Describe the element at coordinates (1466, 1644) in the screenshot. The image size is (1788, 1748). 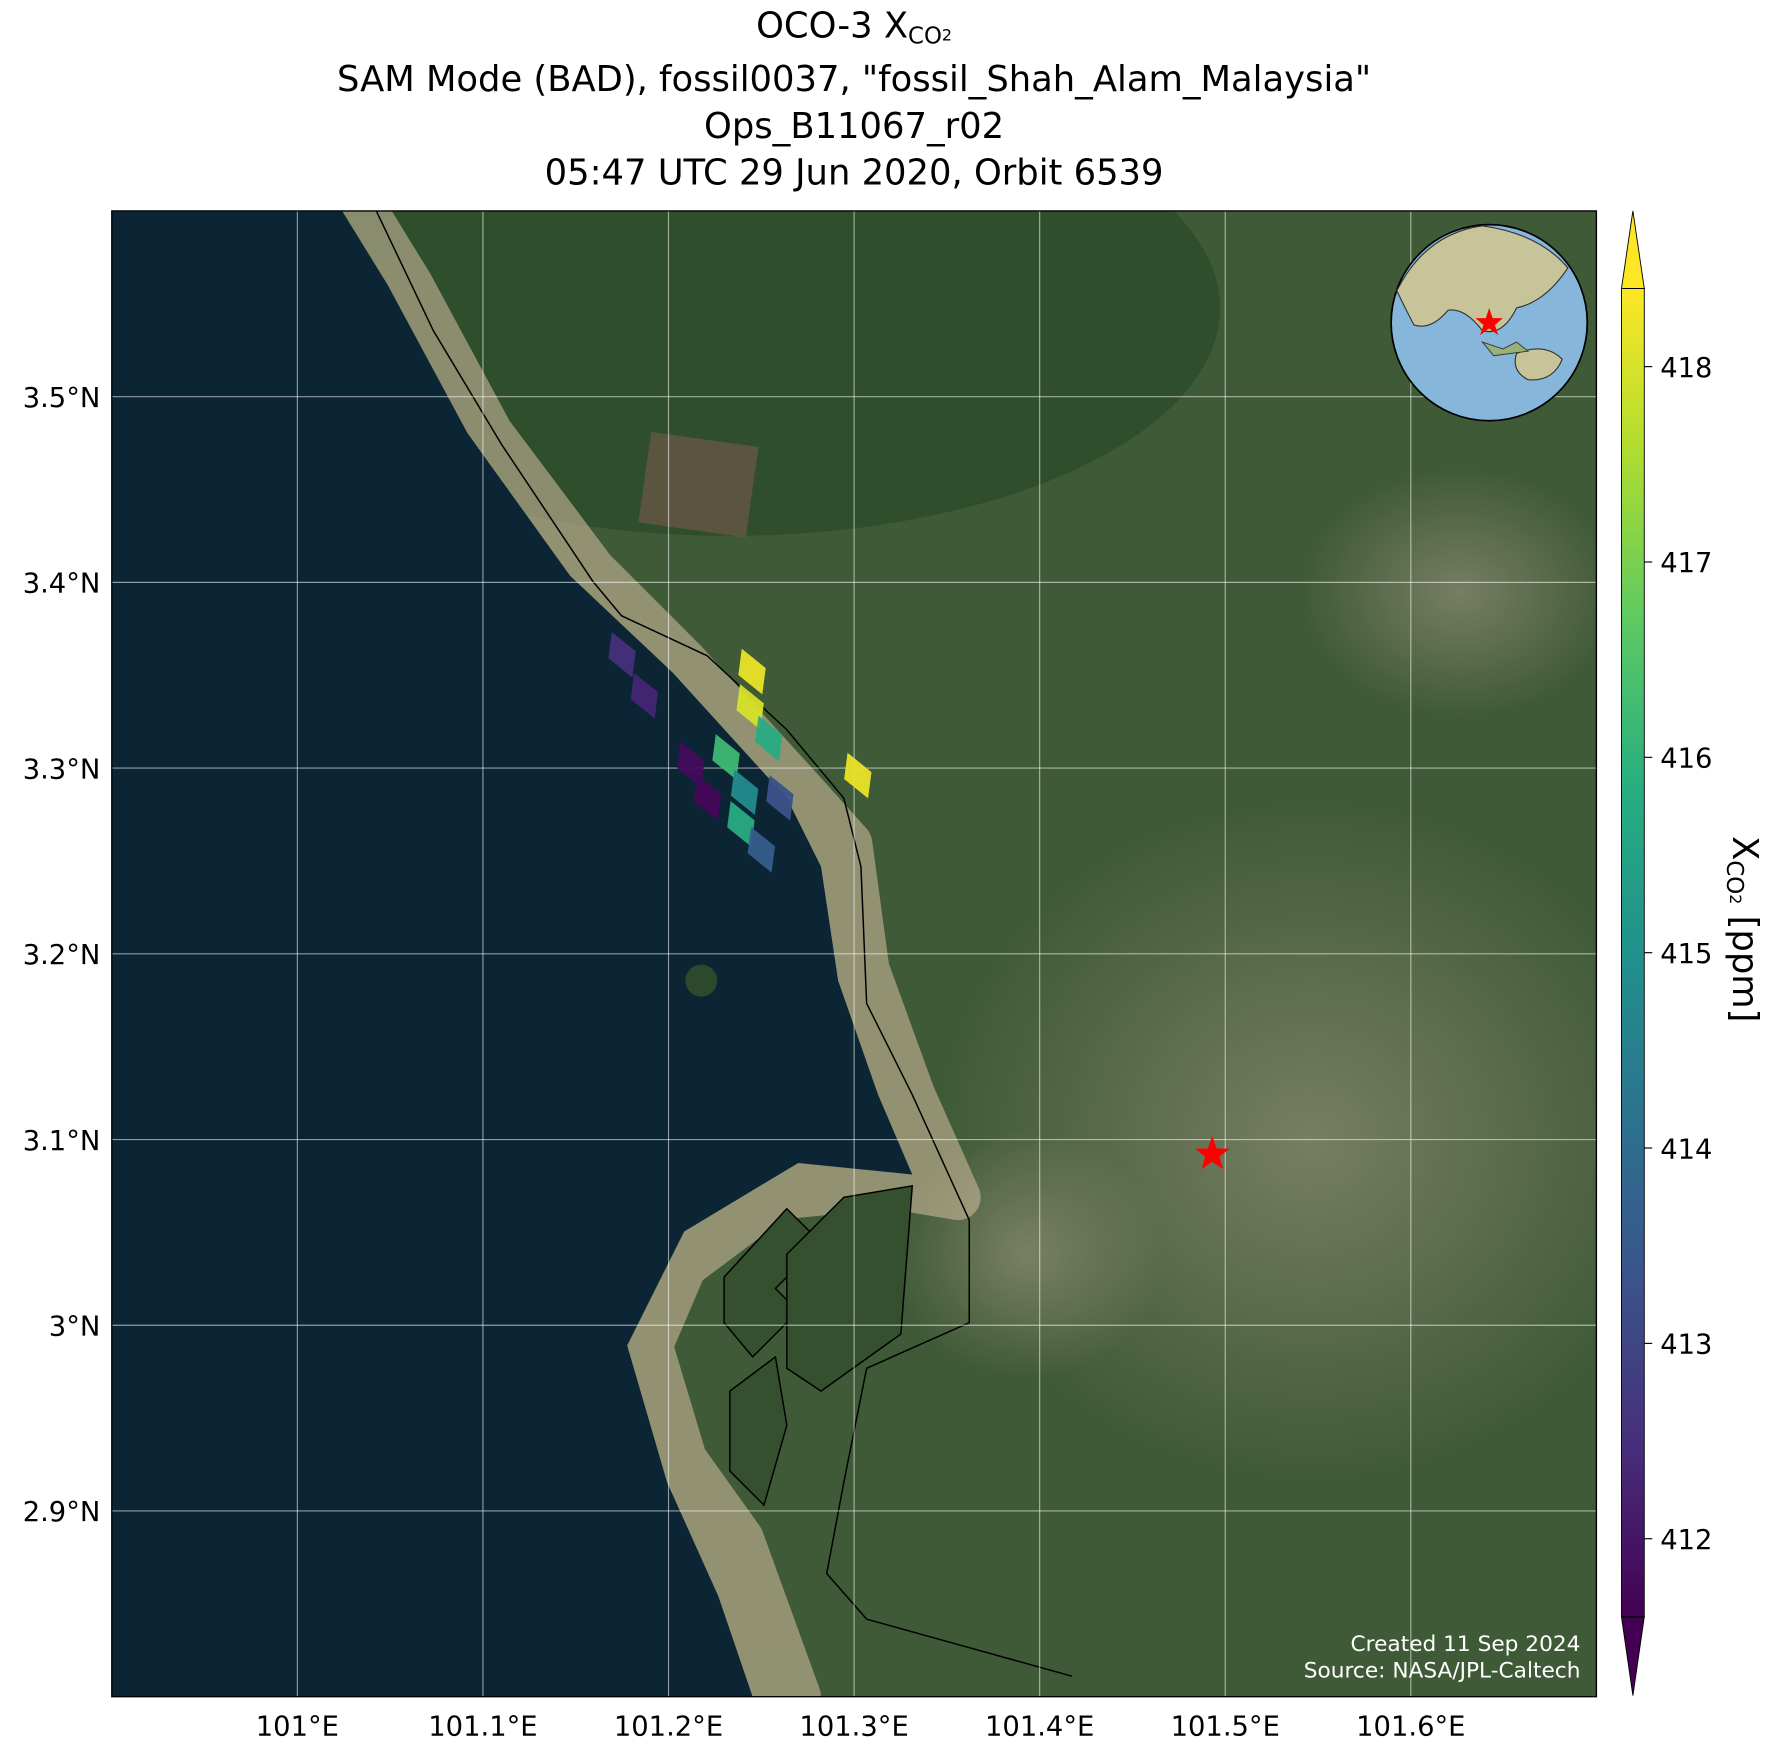
I see `credit-text: Created 11 Sep 2024` at that location.